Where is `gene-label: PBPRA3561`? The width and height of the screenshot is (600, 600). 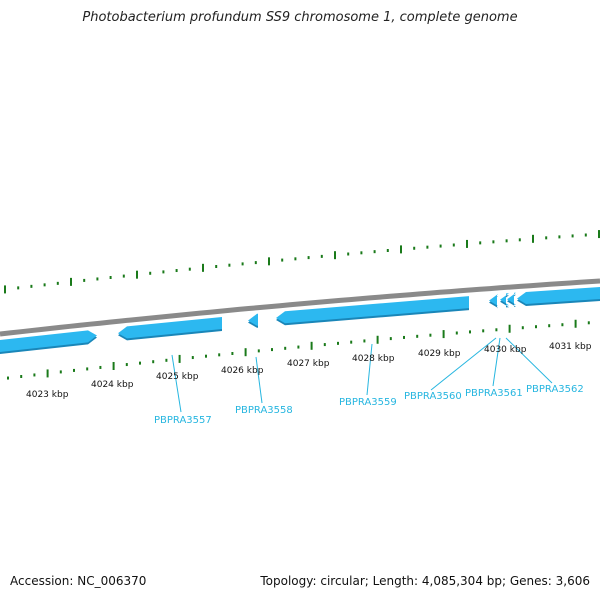 gene-label: PBPRA3561 is located at coordinates (494, 393).